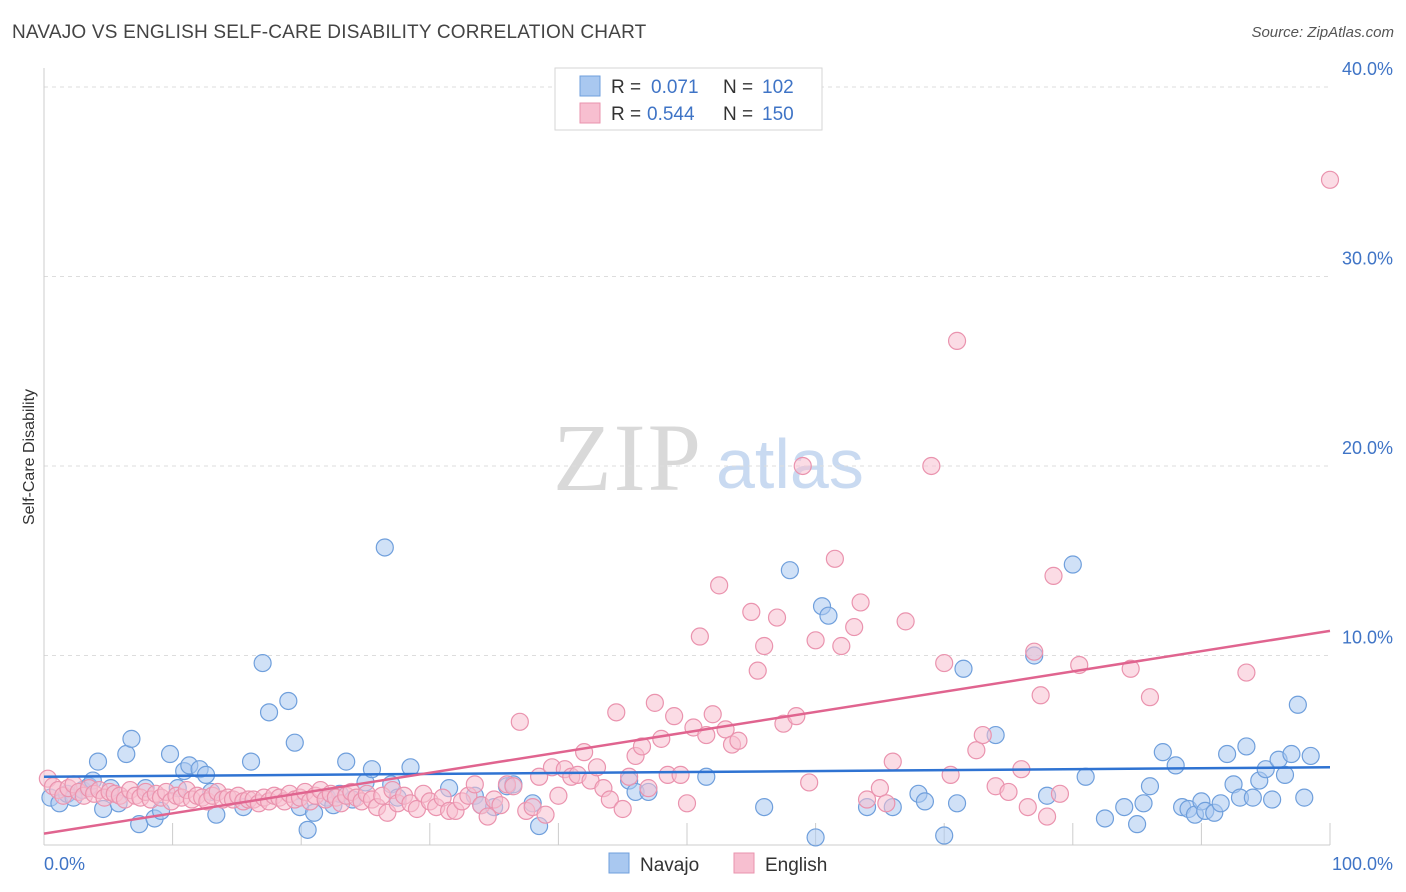  Describe the element at coordinates (619, 863) in the screenshot. I see `bottom-legend-navajo-swatch` at that location.